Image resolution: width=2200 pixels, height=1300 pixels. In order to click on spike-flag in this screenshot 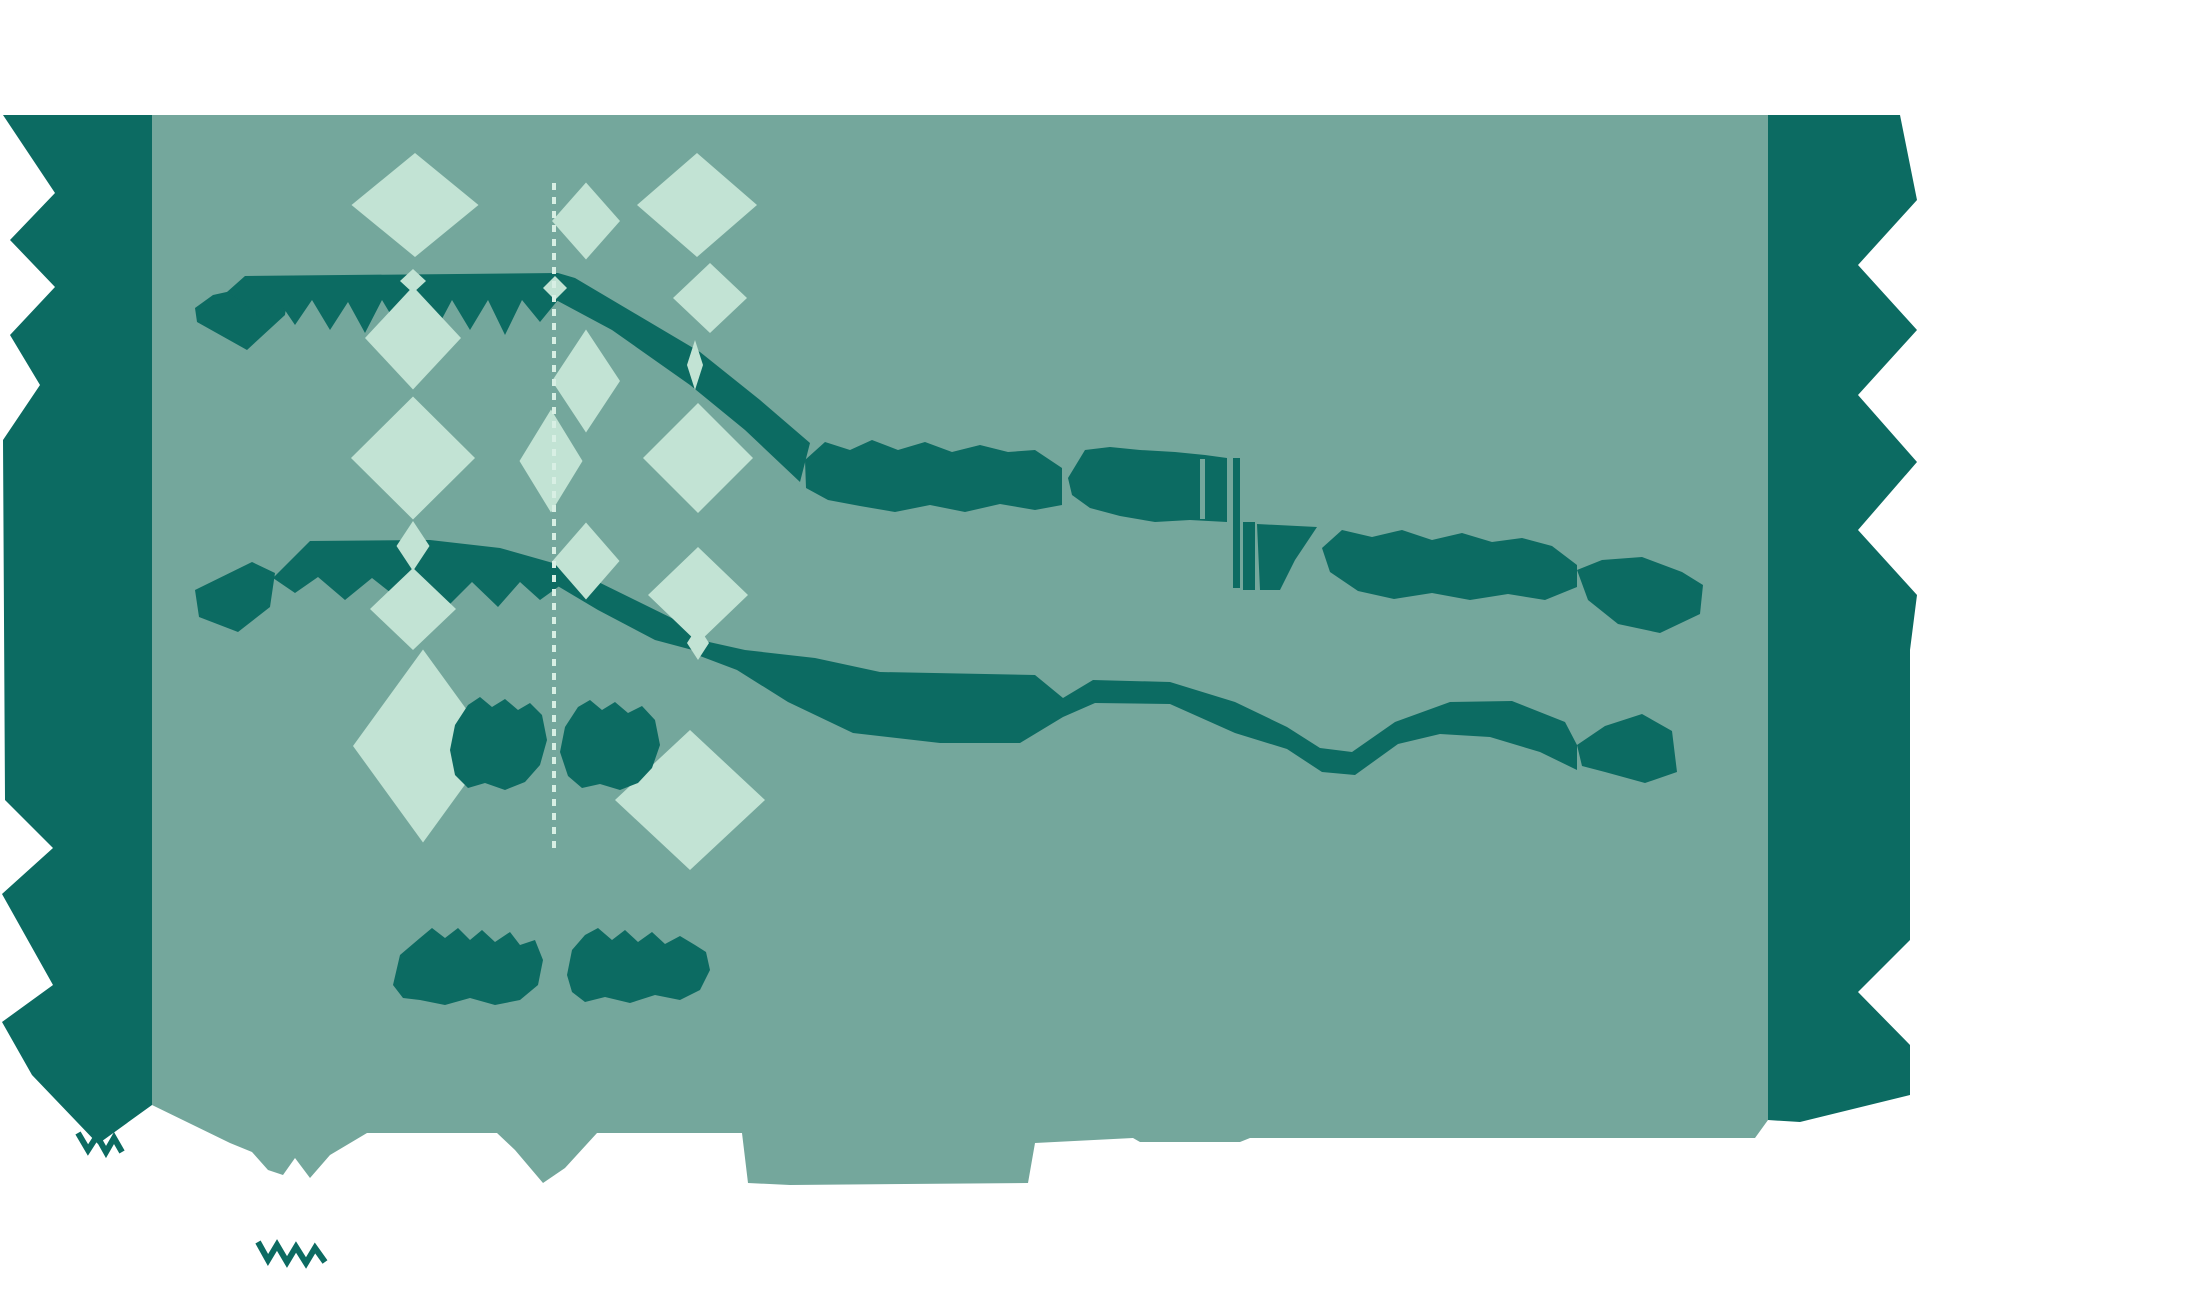, I will do `click(1287, 557)`.